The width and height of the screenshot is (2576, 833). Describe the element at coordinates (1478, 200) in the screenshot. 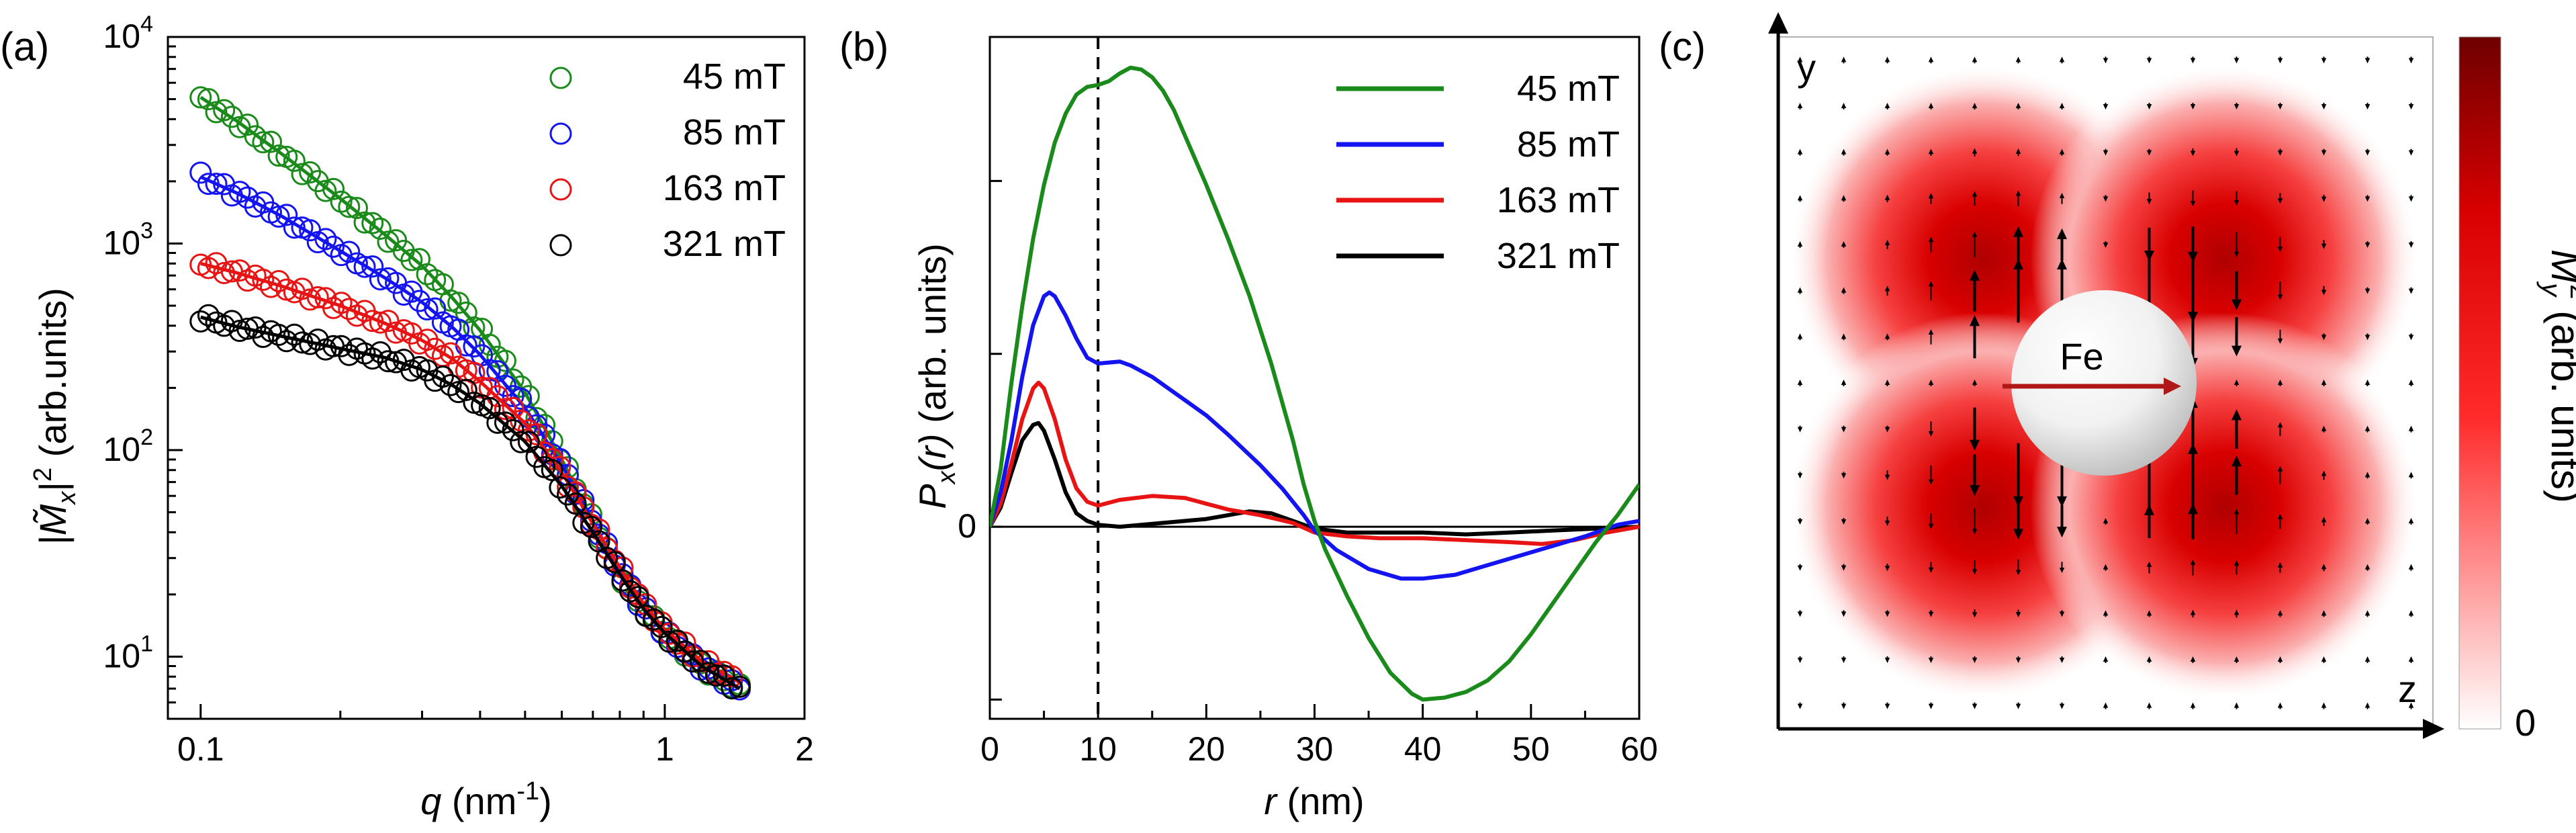

I see `b-legend-entry: 163 mT` at that location.